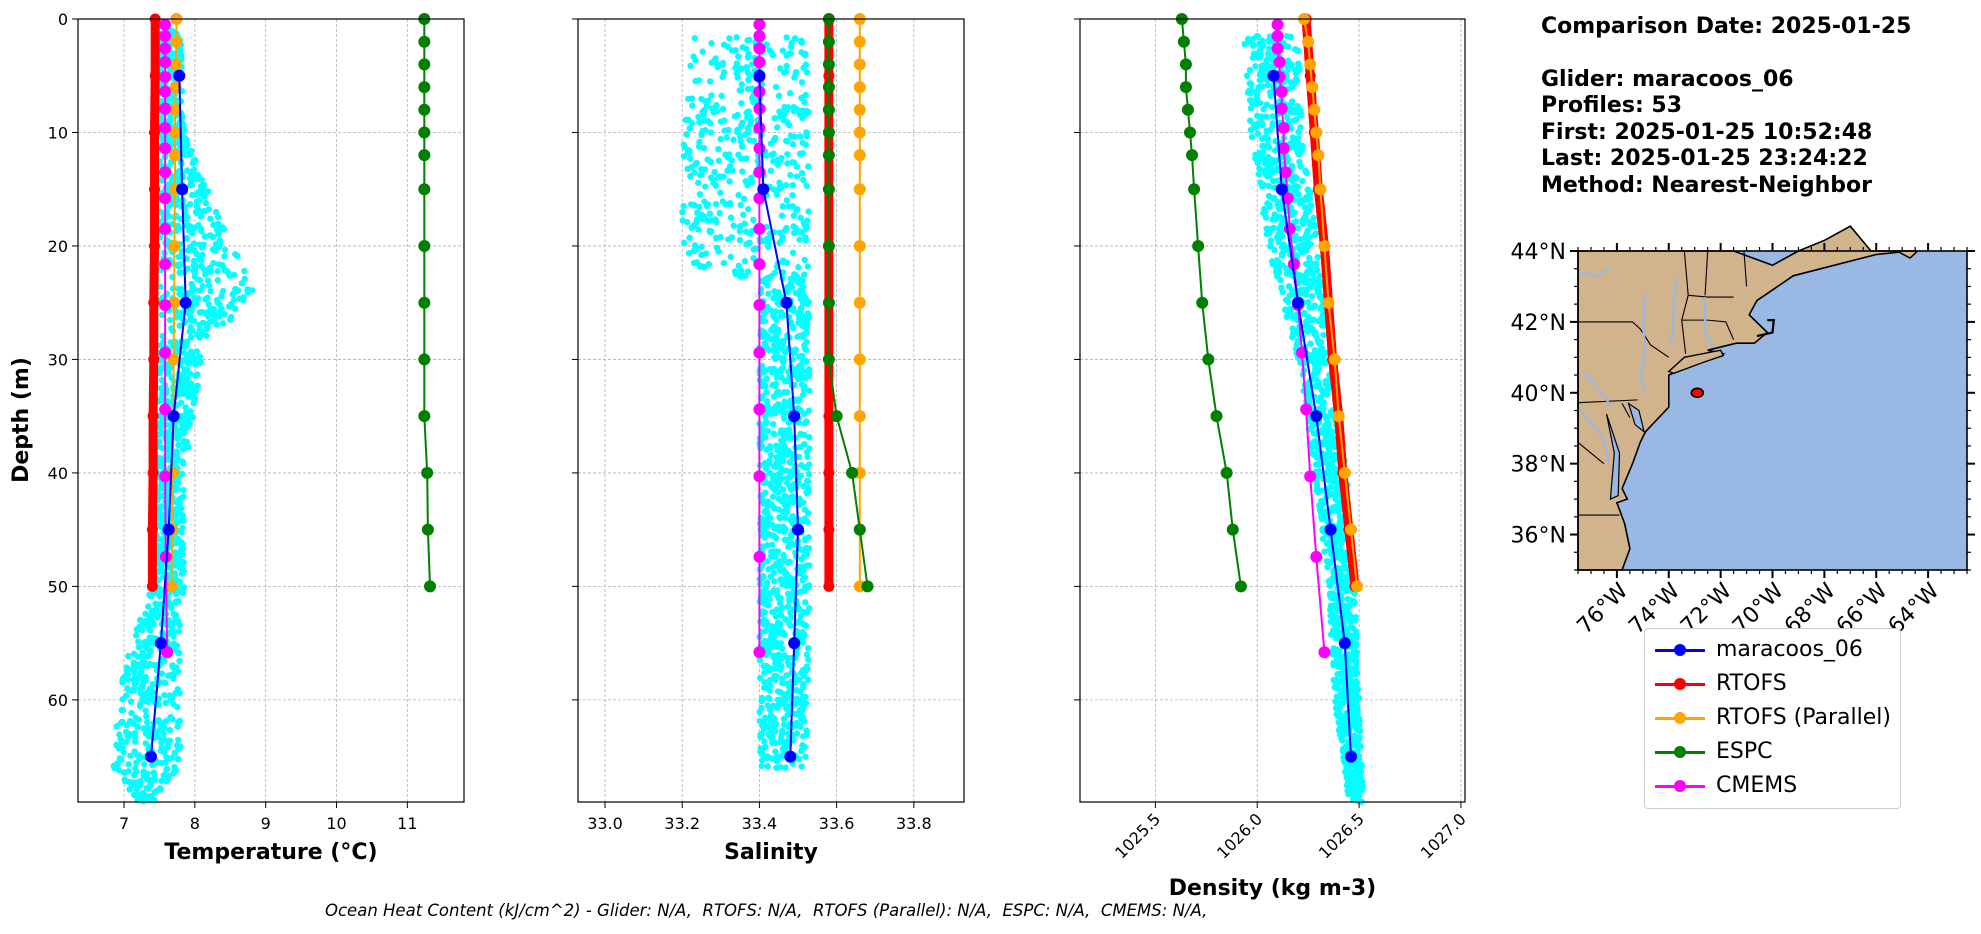 This screenshot has height=934, width=1981. Describe the element at coordinates (771, 852) in the screenshot. I see `x-axis-label: Salinity` at that location.